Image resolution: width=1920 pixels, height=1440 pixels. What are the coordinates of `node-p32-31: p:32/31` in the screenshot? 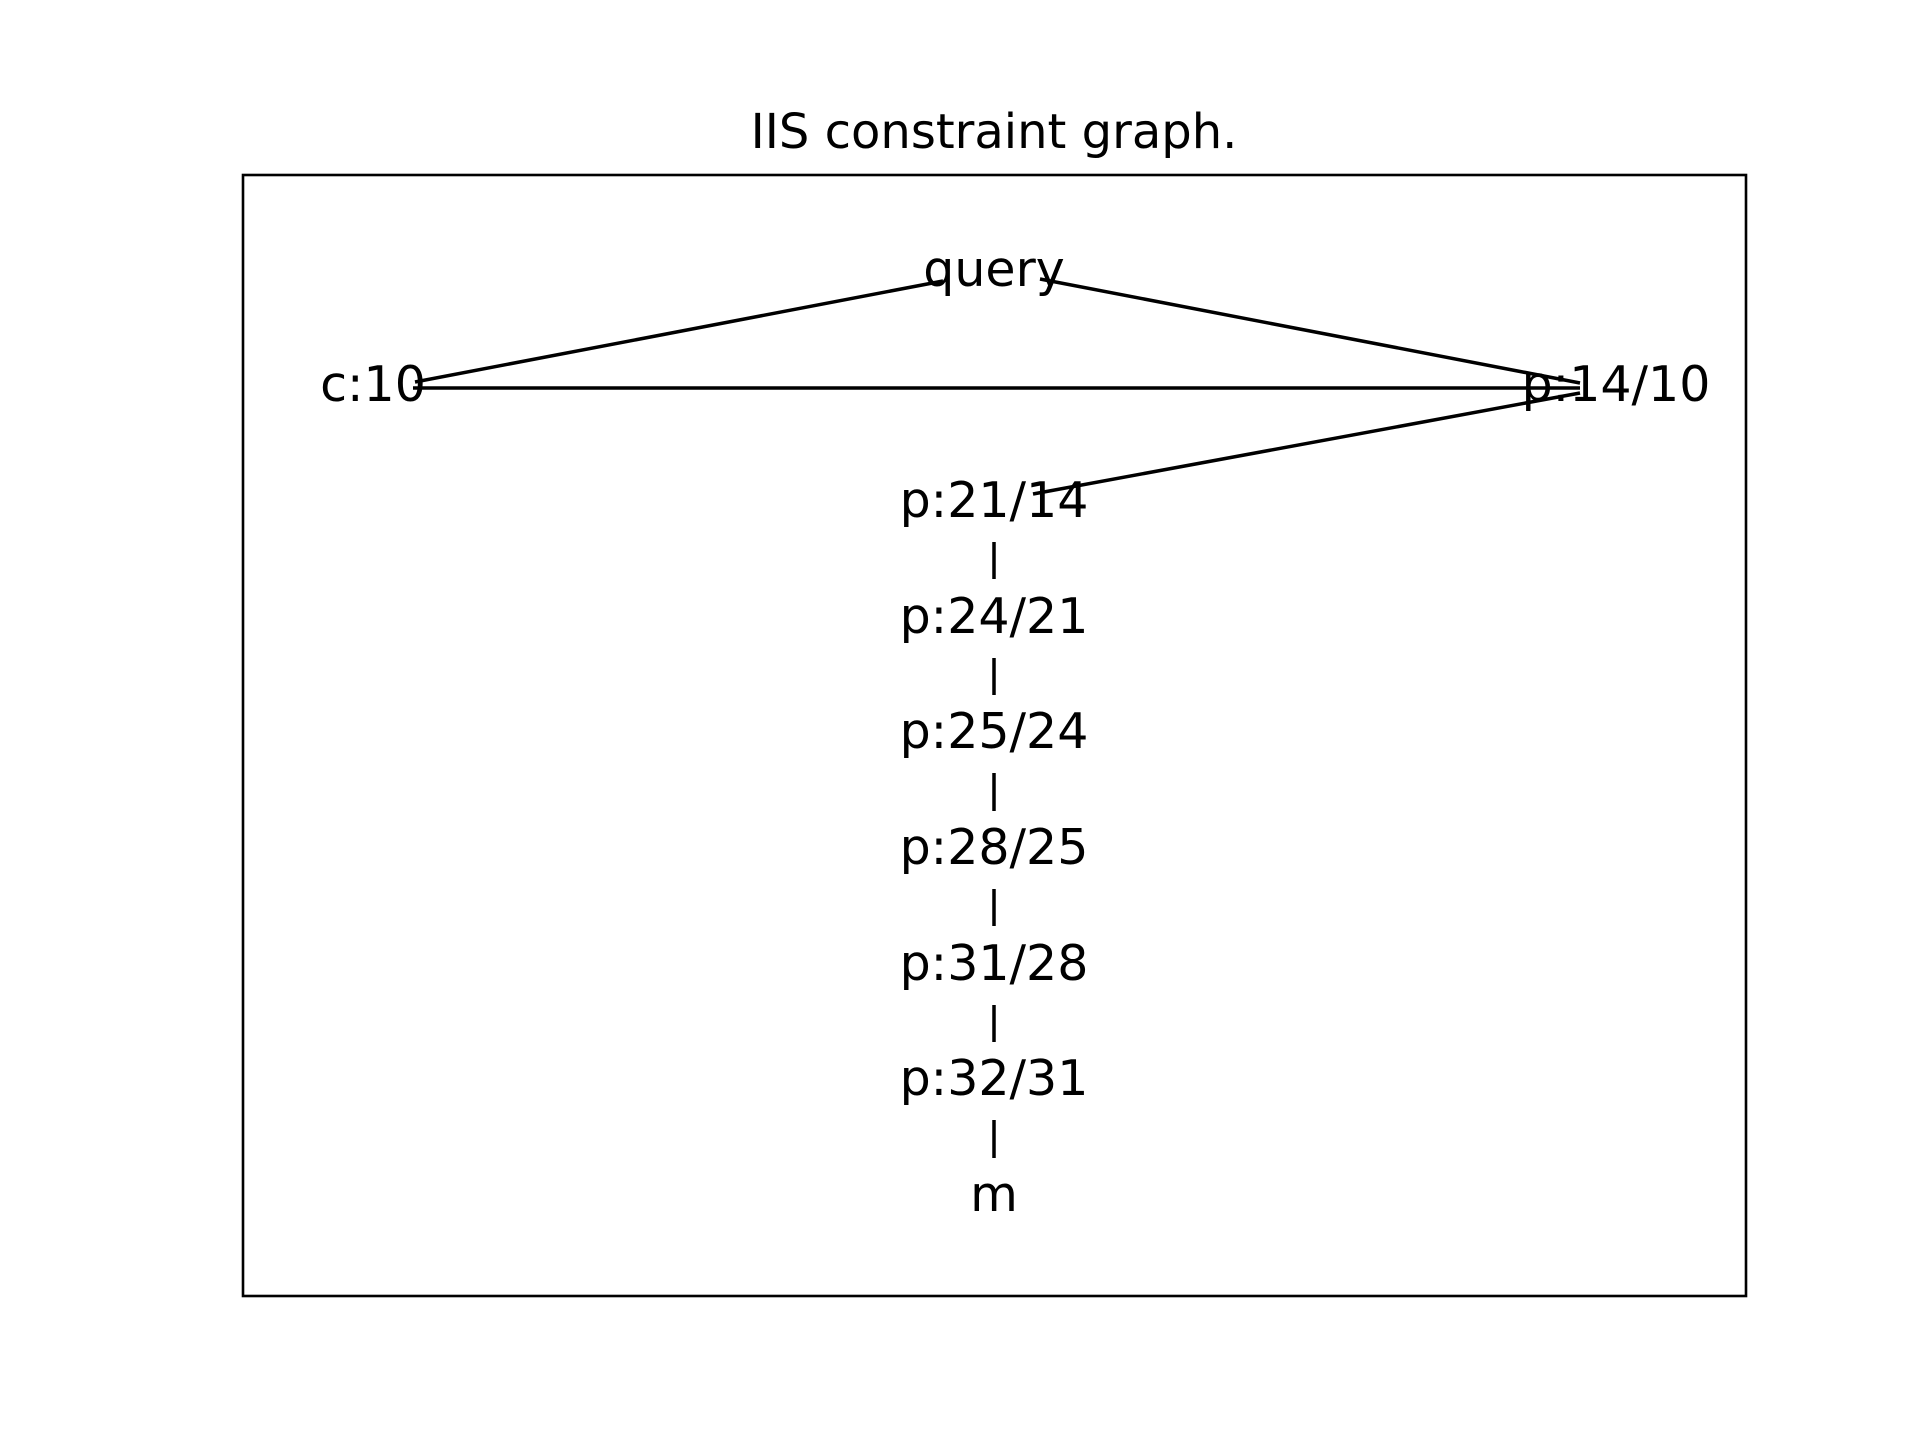 It's located at (994, 1078).